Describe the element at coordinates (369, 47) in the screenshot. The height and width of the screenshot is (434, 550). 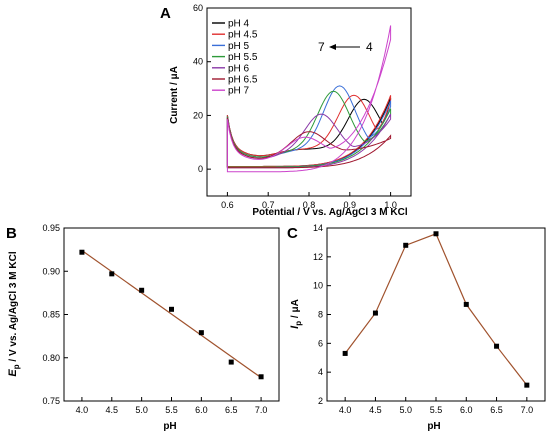
I see `annotation-right-label: 4` at that location.